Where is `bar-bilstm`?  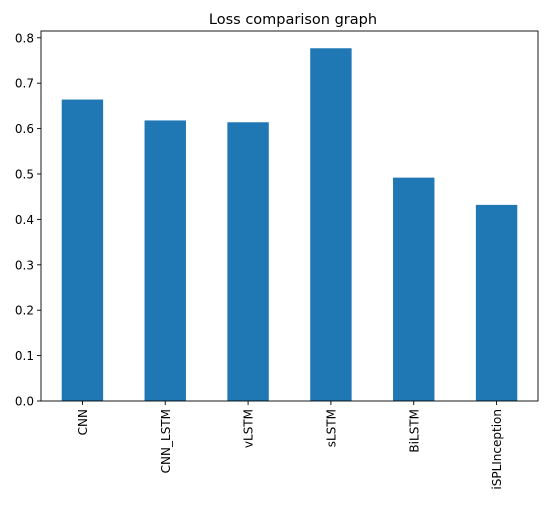
bar-bilstm is located at coordinates (414, 289).